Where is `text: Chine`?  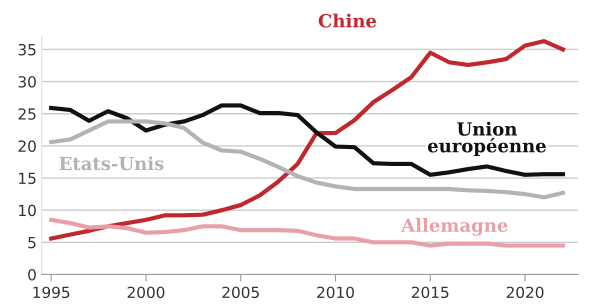 text: Chine is located at coordinates (347, 21).